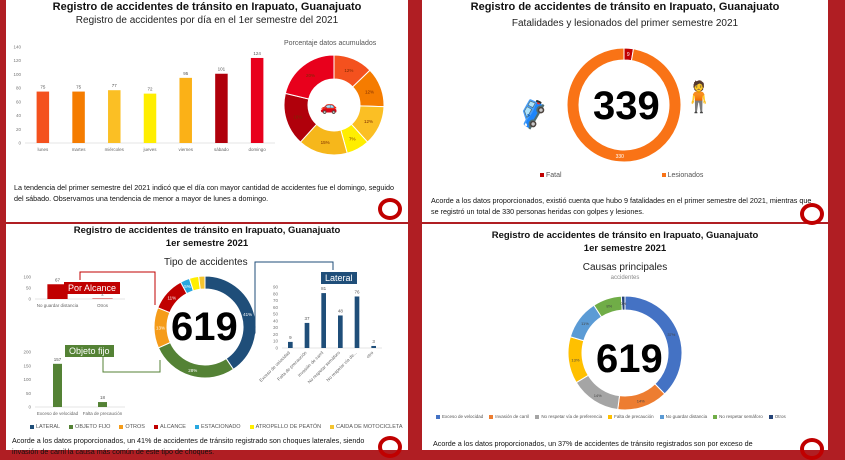 The height and width of the screenshot is (460, 845). I want to click on bar-value-label: 67, so click(58, 279).